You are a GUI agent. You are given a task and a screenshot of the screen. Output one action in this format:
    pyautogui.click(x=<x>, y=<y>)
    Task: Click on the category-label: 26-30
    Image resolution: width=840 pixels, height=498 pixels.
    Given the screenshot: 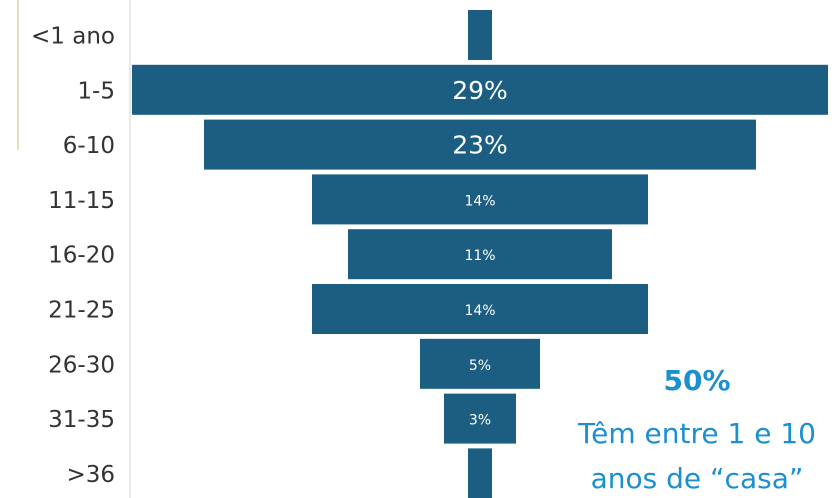 What is the action you would take?
    pyautogui.click(x=81, y=365)
    